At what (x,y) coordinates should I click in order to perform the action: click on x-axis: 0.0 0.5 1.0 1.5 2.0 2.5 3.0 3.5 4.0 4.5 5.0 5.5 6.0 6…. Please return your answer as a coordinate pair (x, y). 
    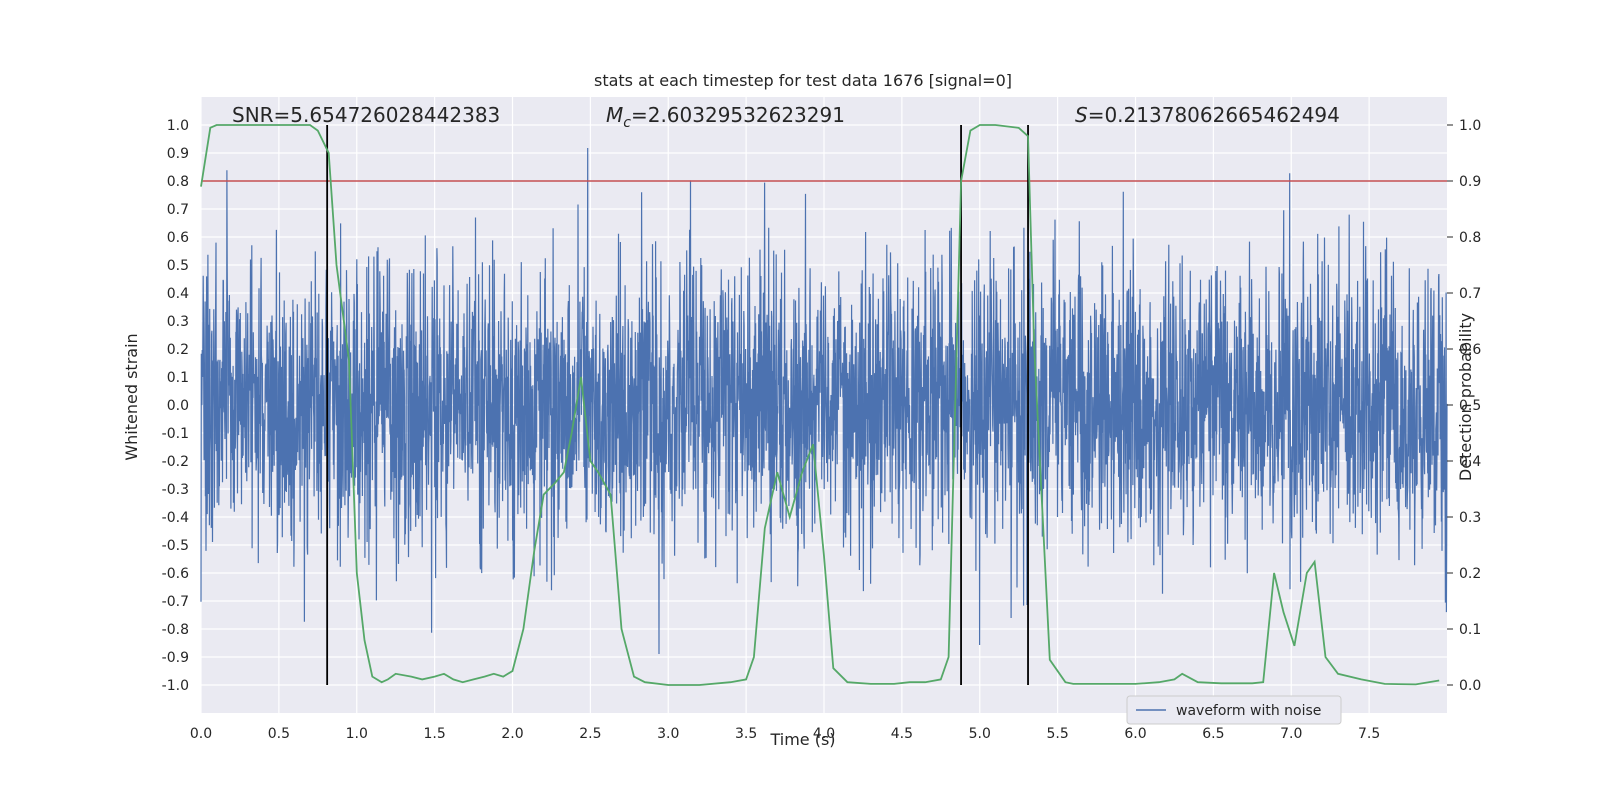
    Looking at the image, I should click on (785, 734).